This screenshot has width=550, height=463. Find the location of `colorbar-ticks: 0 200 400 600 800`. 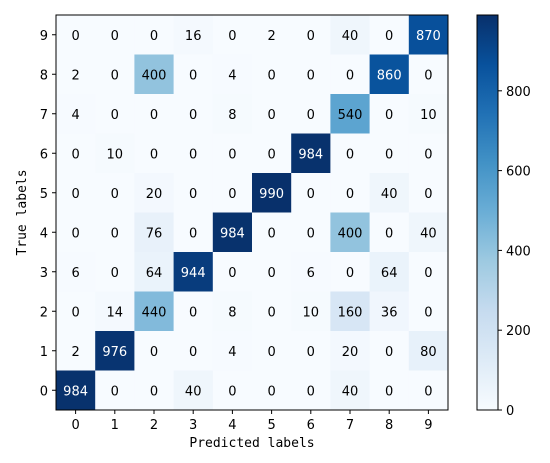

colorbar-ticks: 0 200 400 600 800 is located at coordinates (514, 252).